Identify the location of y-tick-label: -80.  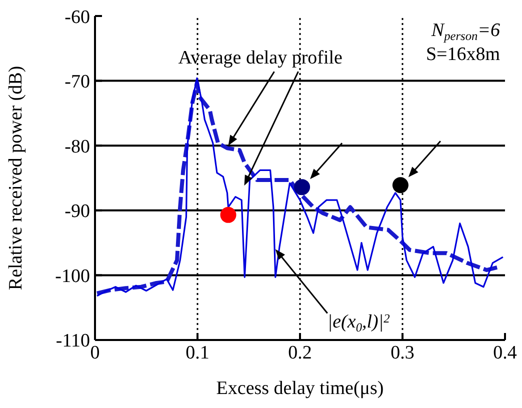
(77, 147).